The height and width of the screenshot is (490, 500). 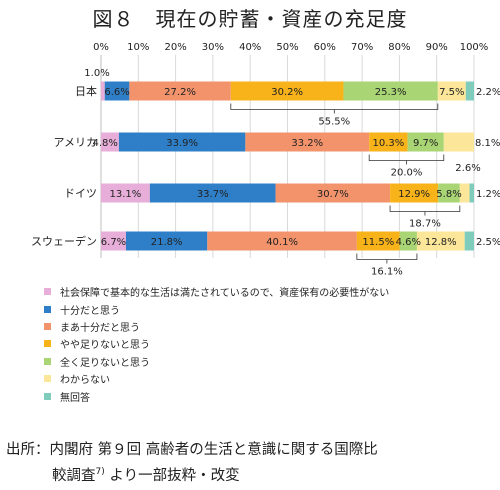 I want to click on source-line-2-rest: より一部抜粋・改変, so click(x=172, y=475).